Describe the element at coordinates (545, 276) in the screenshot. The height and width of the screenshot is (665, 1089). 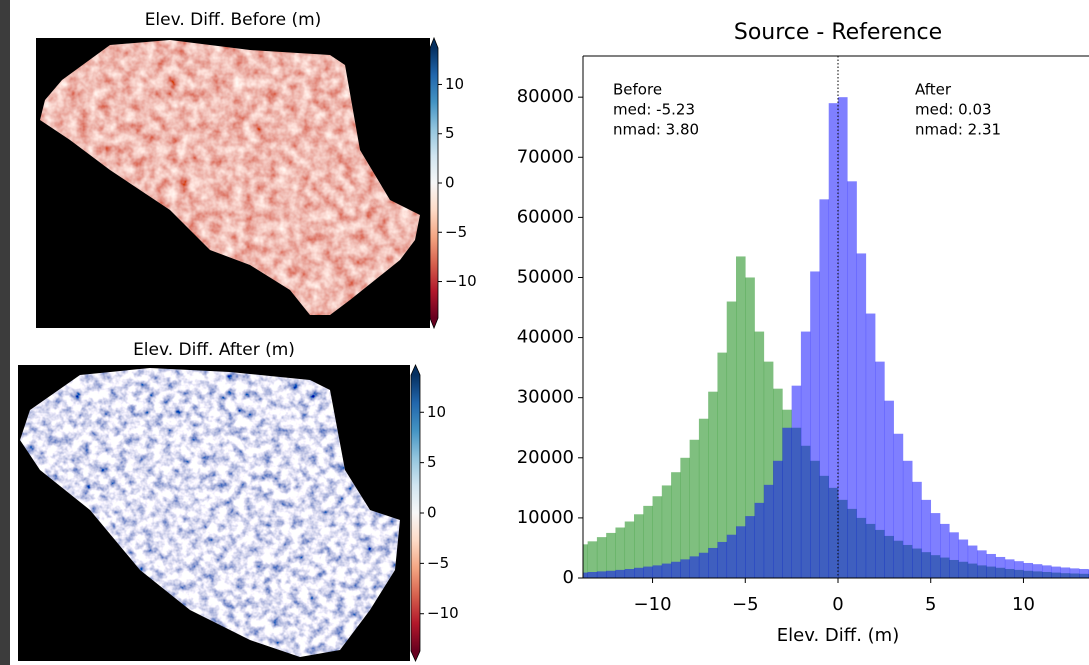
I see `y-tick-label: 50000` at that location.